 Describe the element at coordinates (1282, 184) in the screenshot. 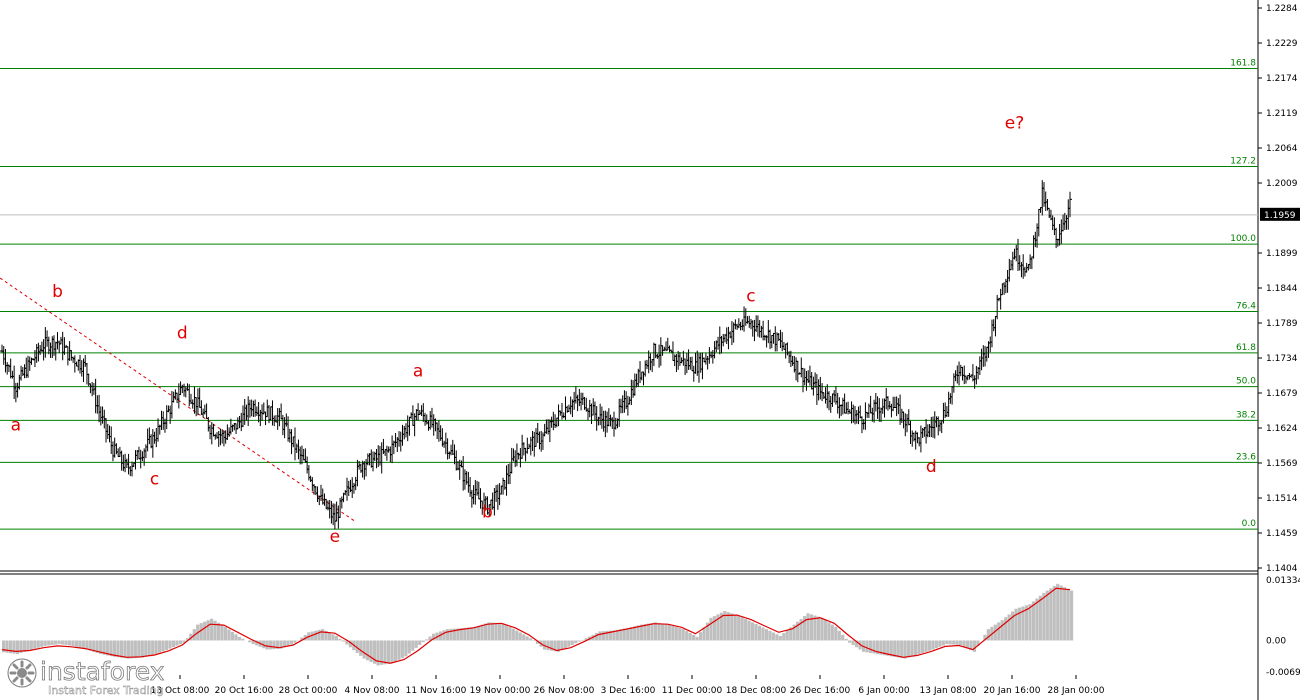

I see `price-axis-label: 1.2009` at that location.